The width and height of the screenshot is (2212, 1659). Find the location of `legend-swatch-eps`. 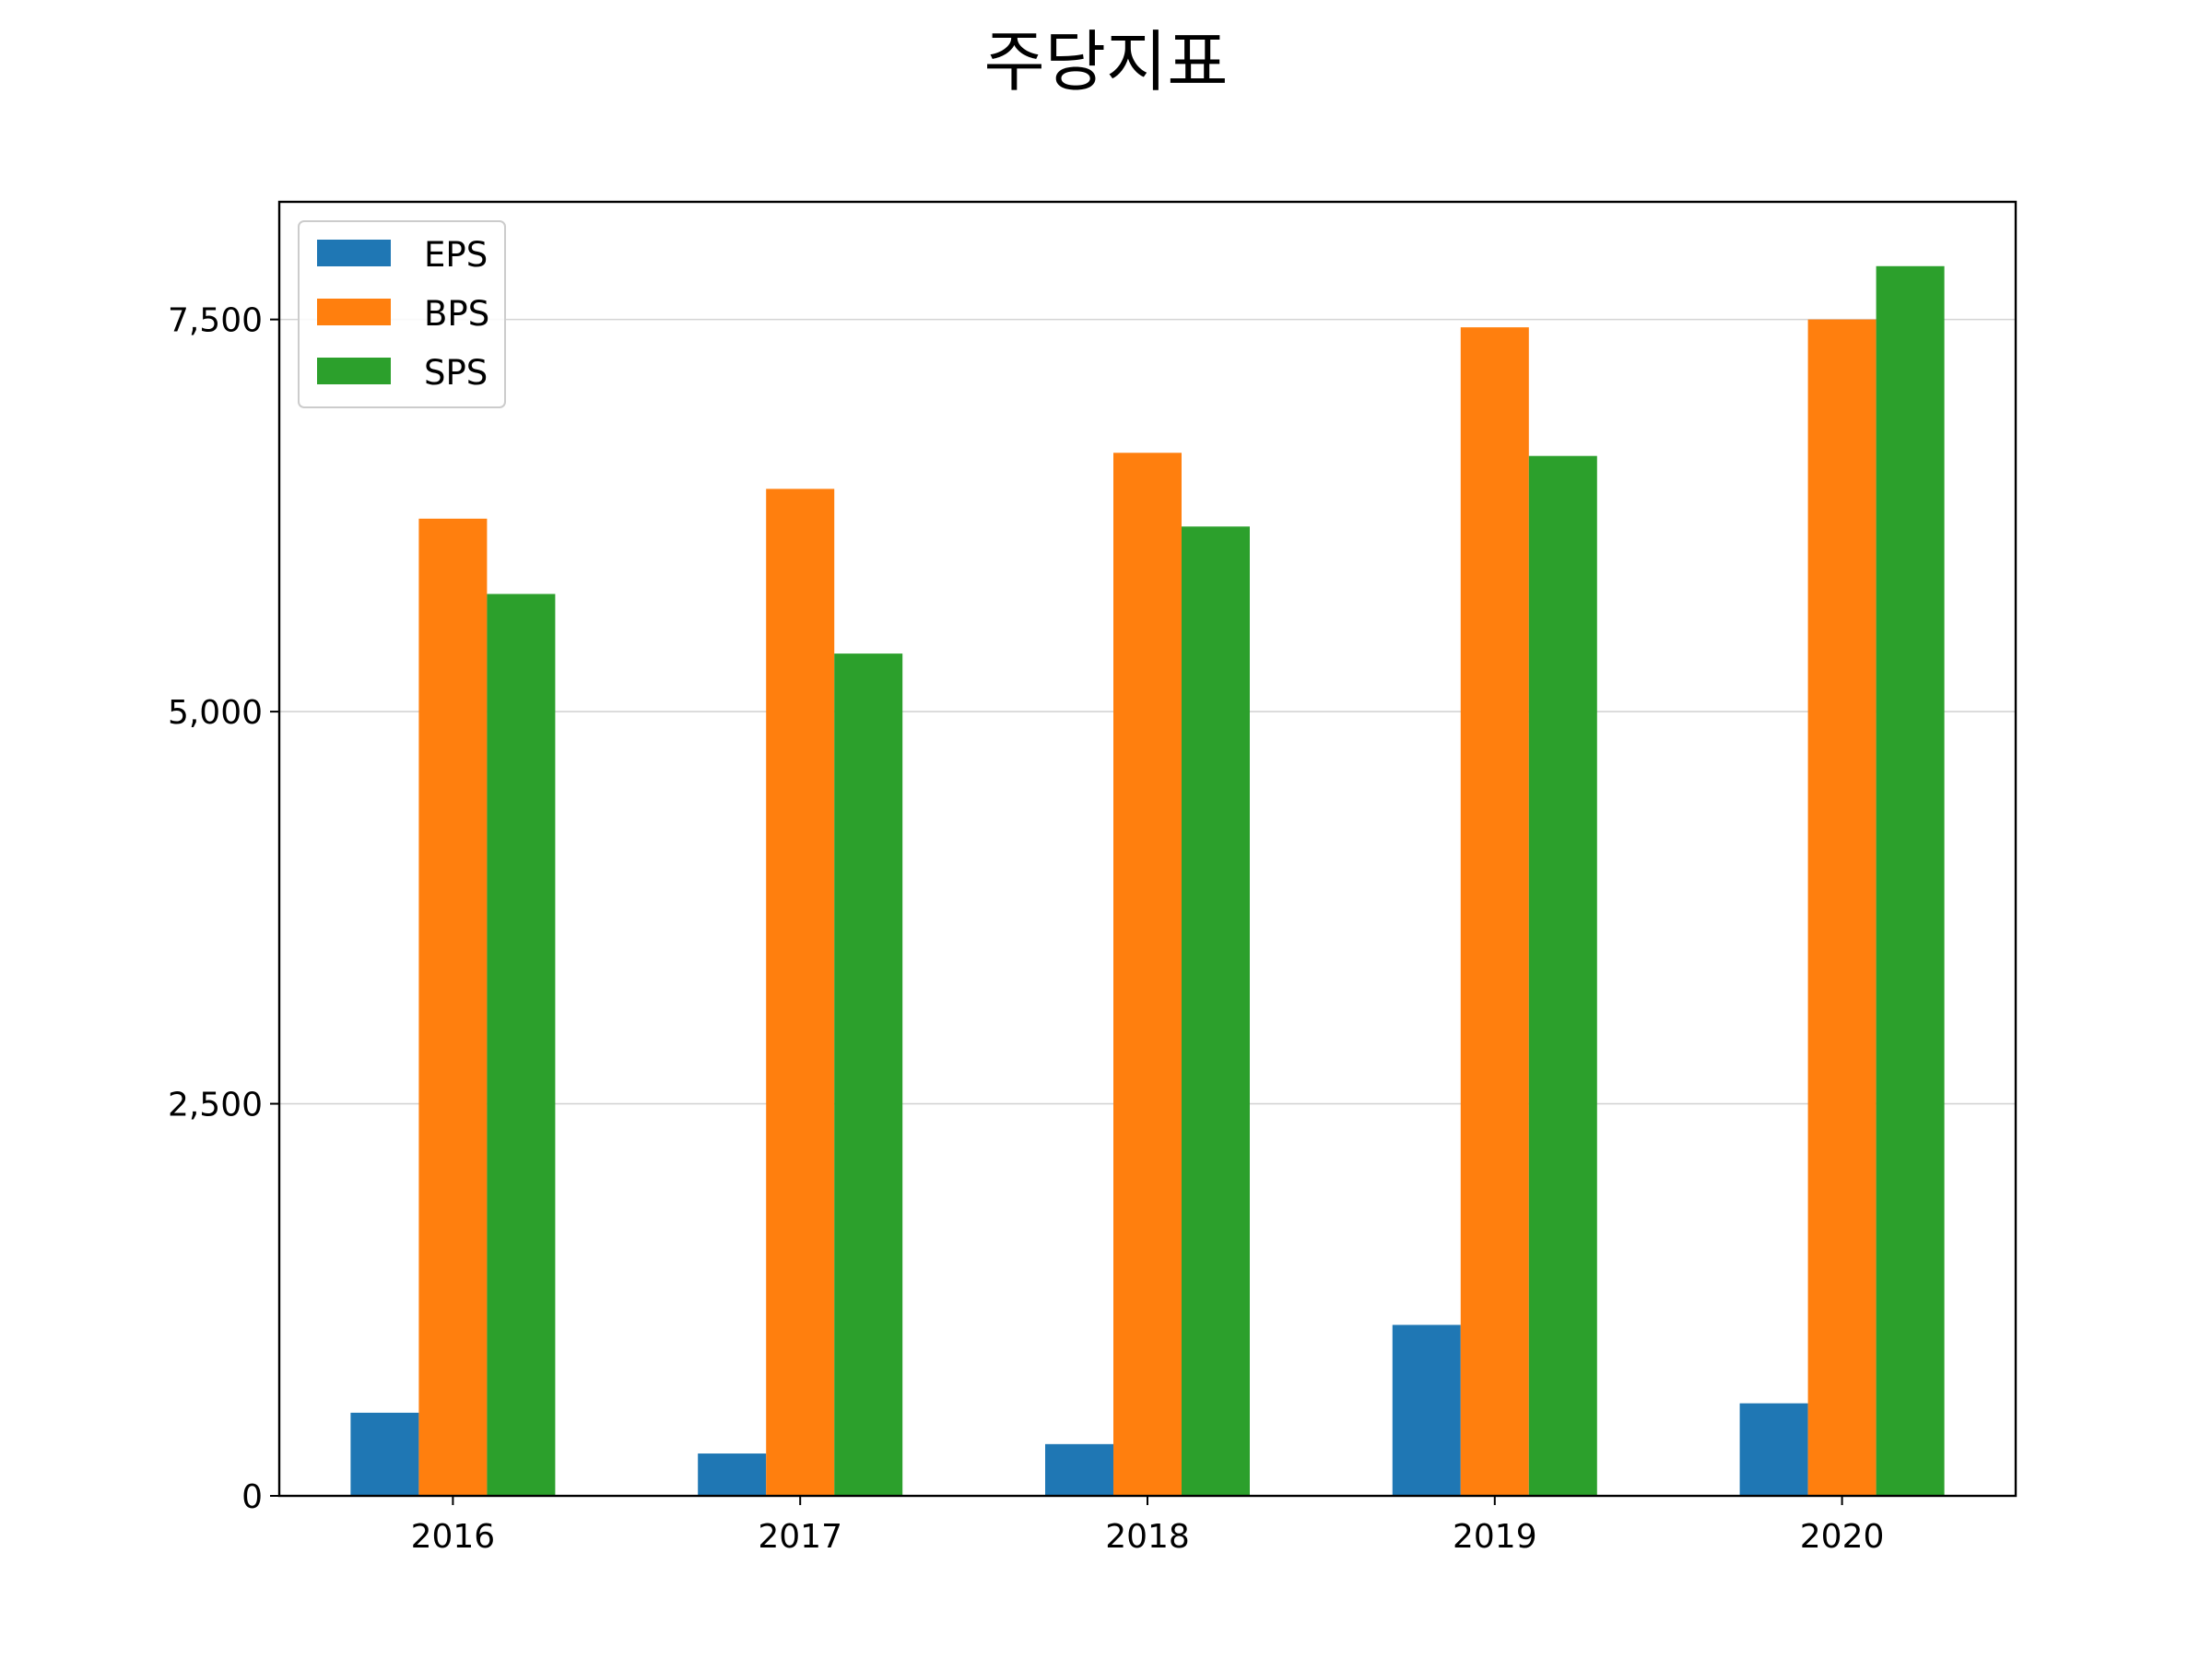

legend-swatch-eps is located at coordinates (354, 253).